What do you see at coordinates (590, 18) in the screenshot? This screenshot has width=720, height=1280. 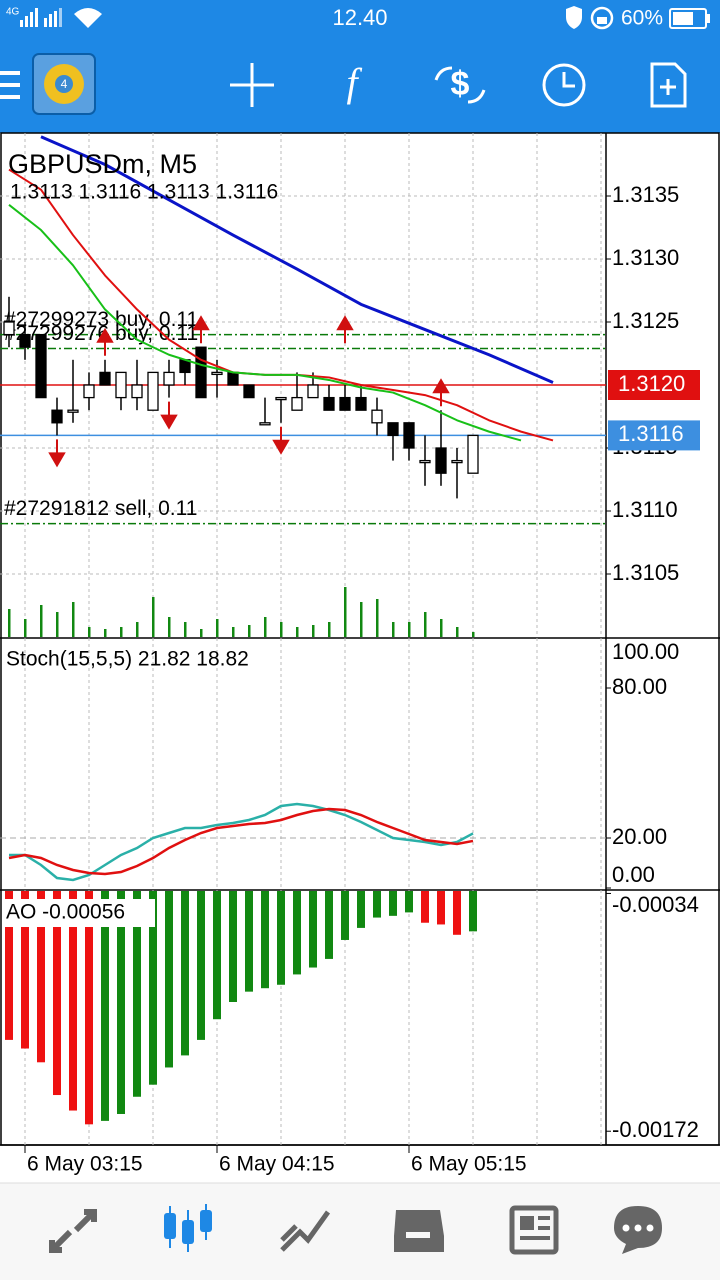 I see `status-icons` at bounding box center [590, 18].